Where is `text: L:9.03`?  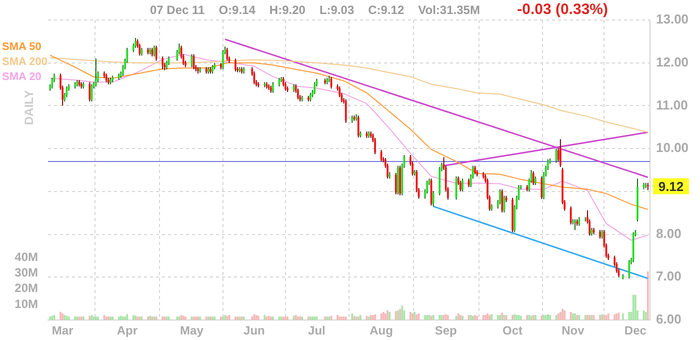
text: L:9.03 is located at coordinates (336, 10).